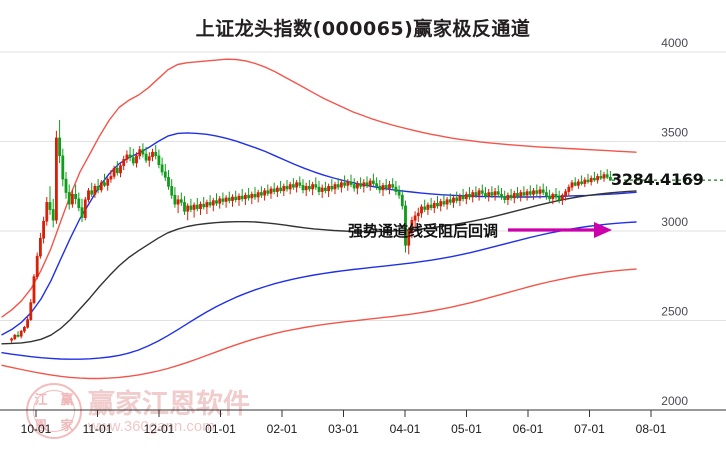 The width and height of the screenshot is (726, 450). What do you see at coordinates (674, 43) in the screenshot?
I see `y-axis-label-4000: 4000` at bounding box center [674, 43].